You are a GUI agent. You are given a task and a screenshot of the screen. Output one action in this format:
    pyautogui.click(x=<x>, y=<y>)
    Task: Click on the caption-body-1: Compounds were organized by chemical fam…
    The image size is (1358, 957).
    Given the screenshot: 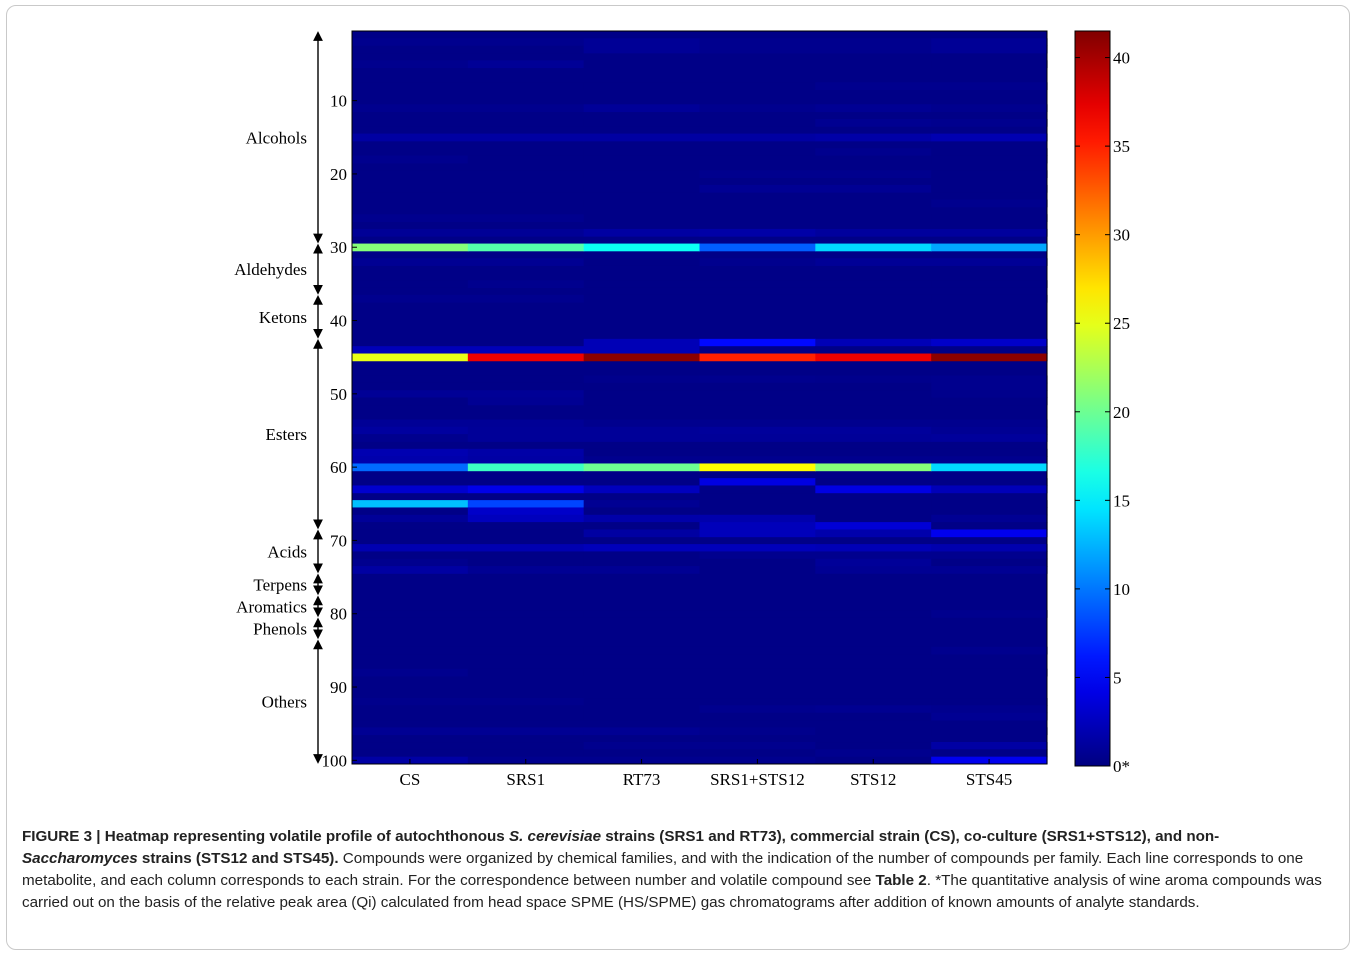 What is the action you would take?
    pyautogui.click(x=663, y=869)
    